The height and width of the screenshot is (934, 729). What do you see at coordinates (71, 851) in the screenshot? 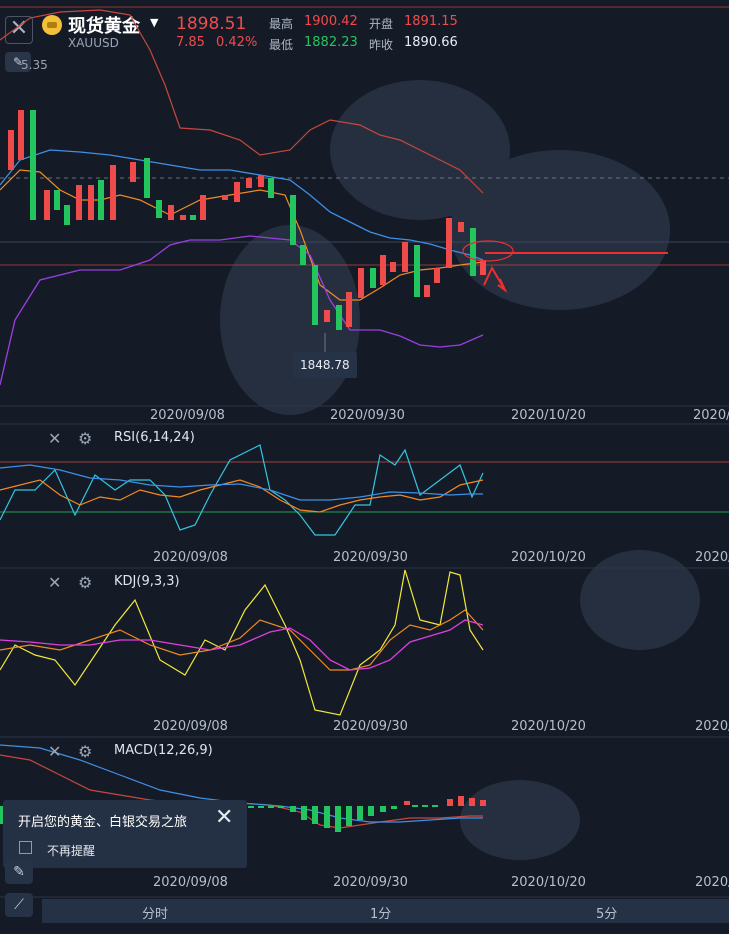
I see `dont-remind-label: 不再提醒` at bounding box center [71, 851].